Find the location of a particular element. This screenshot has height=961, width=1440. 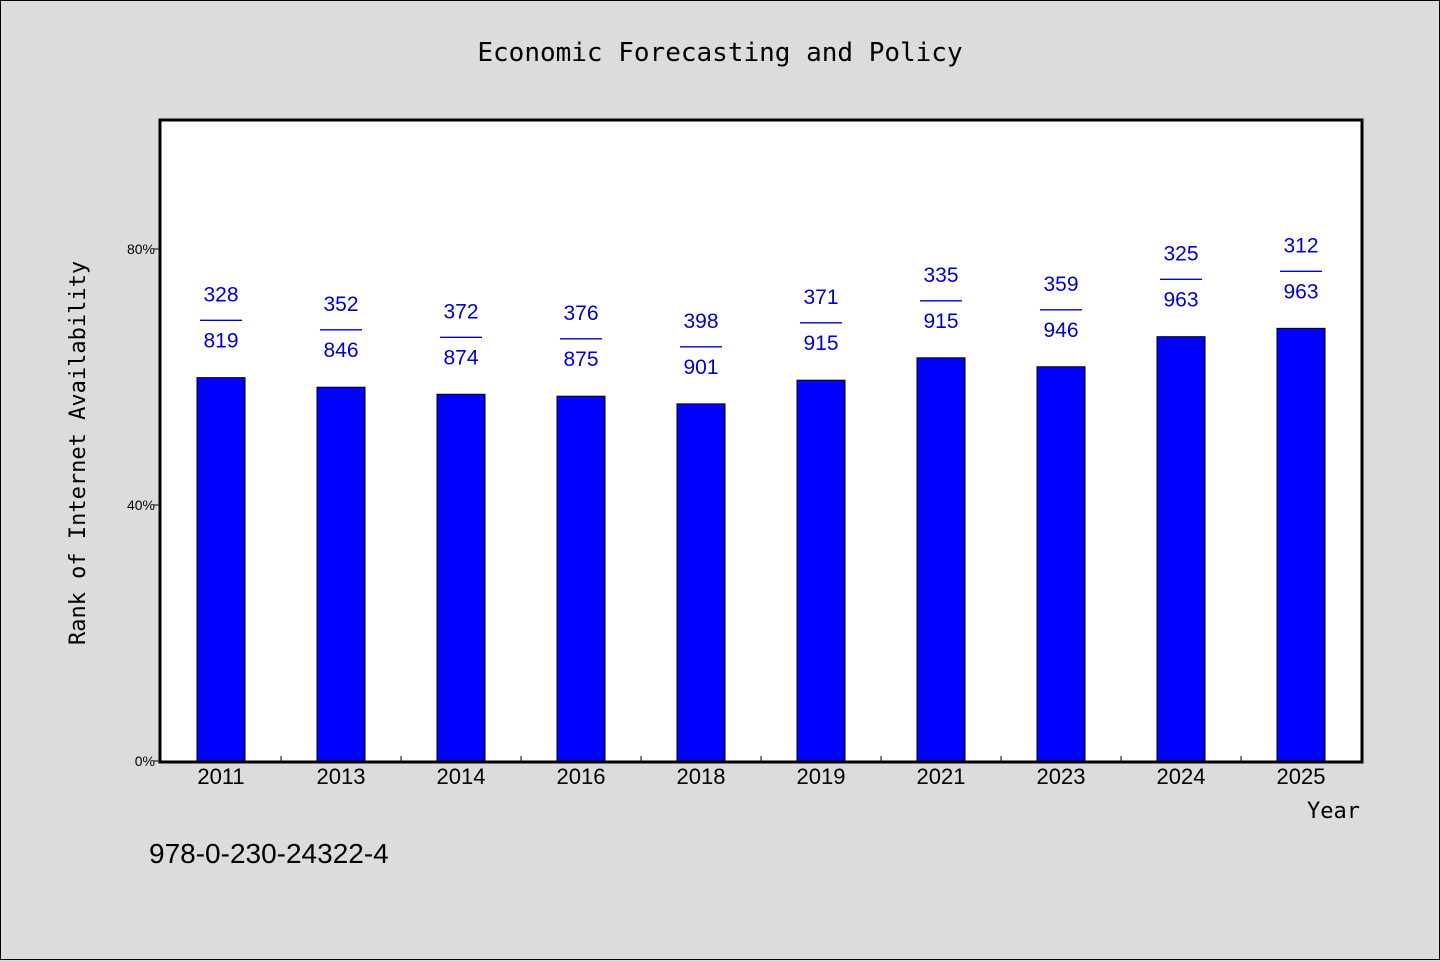

data-label-bottom: 875 is located at coordinates (580, 359).